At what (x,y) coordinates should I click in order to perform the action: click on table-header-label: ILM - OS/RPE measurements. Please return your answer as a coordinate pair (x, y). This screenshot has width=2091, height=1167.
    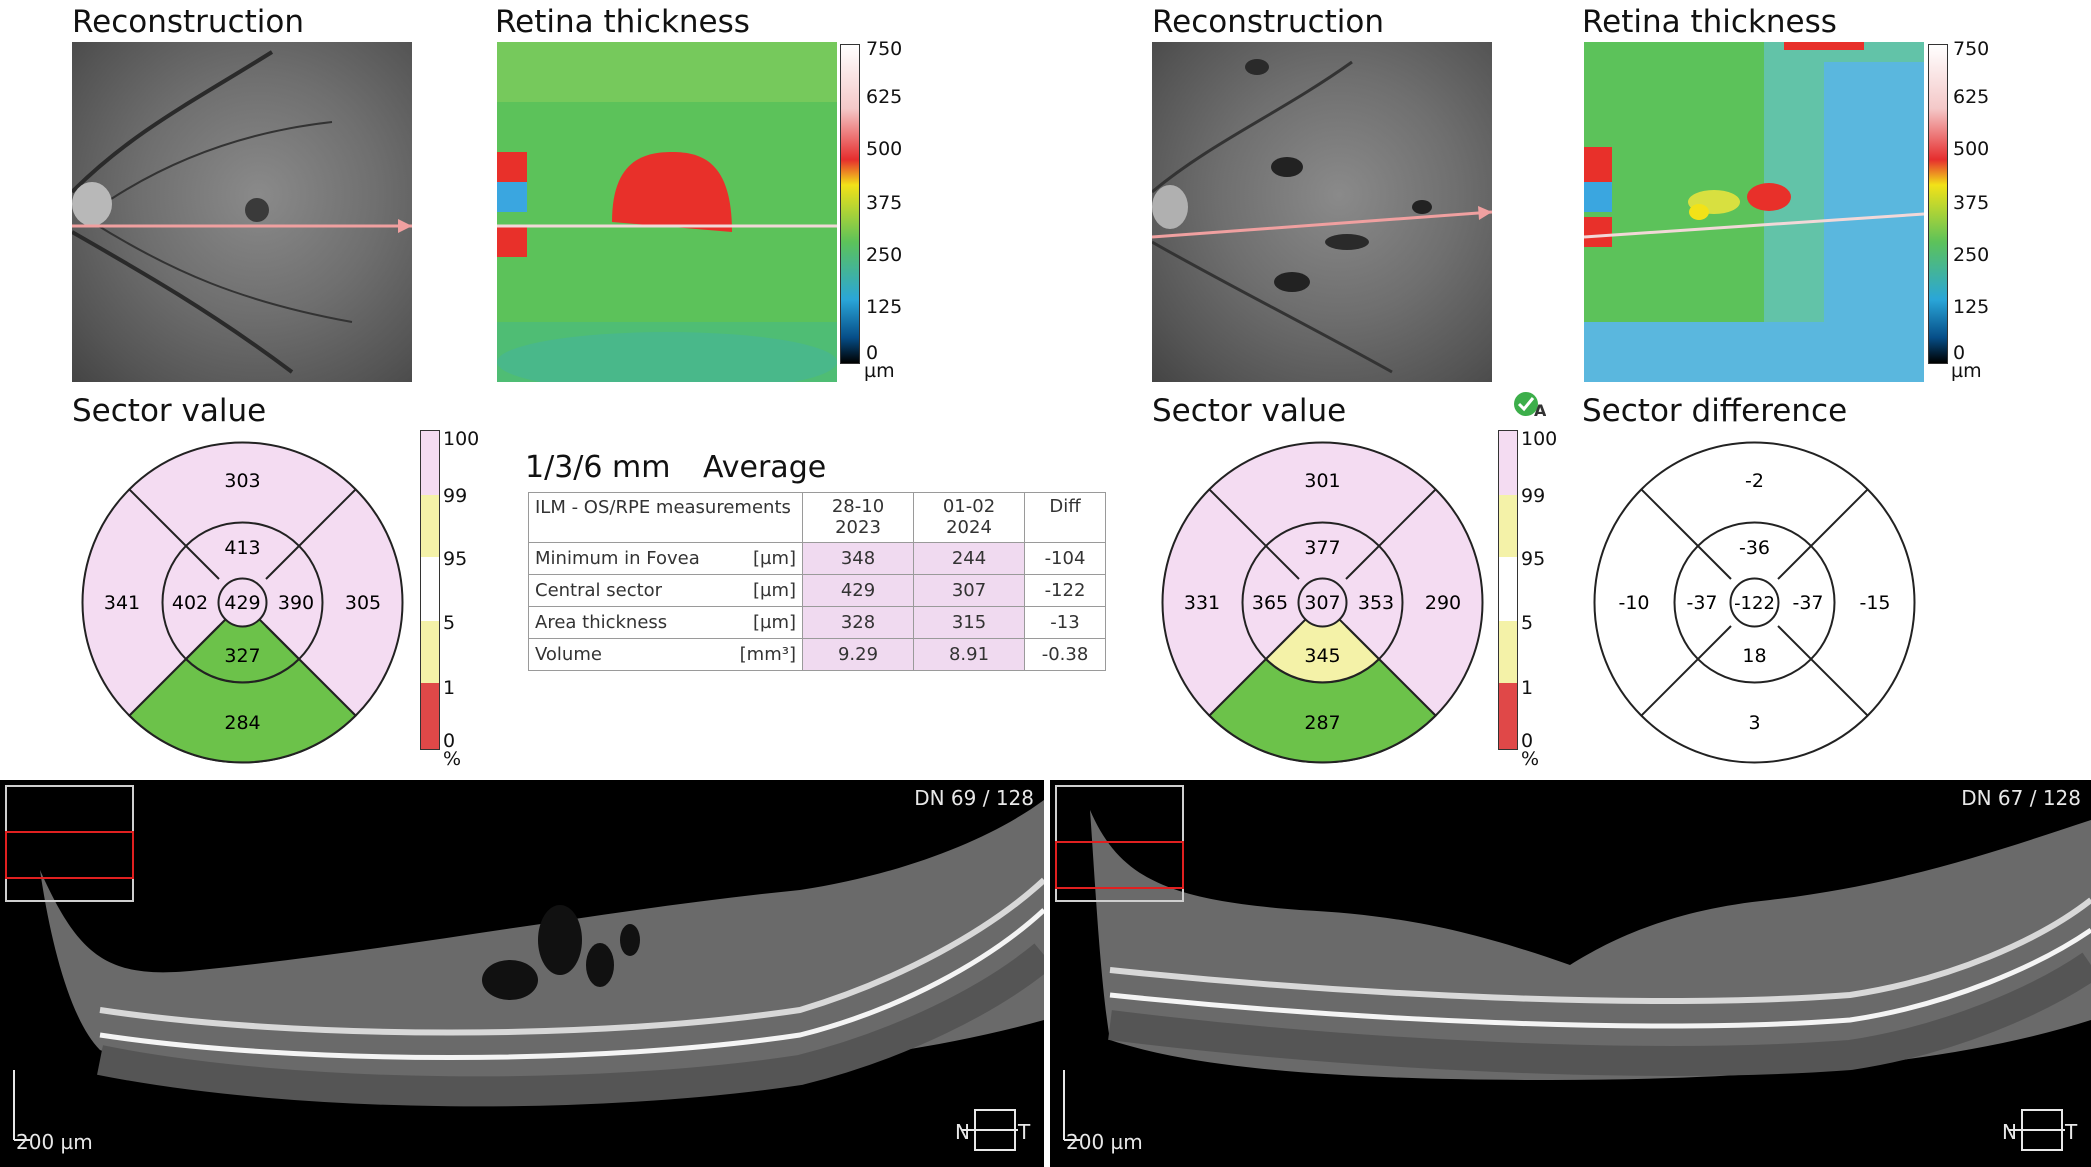
    Looking at the image, I should click on (665, 517).